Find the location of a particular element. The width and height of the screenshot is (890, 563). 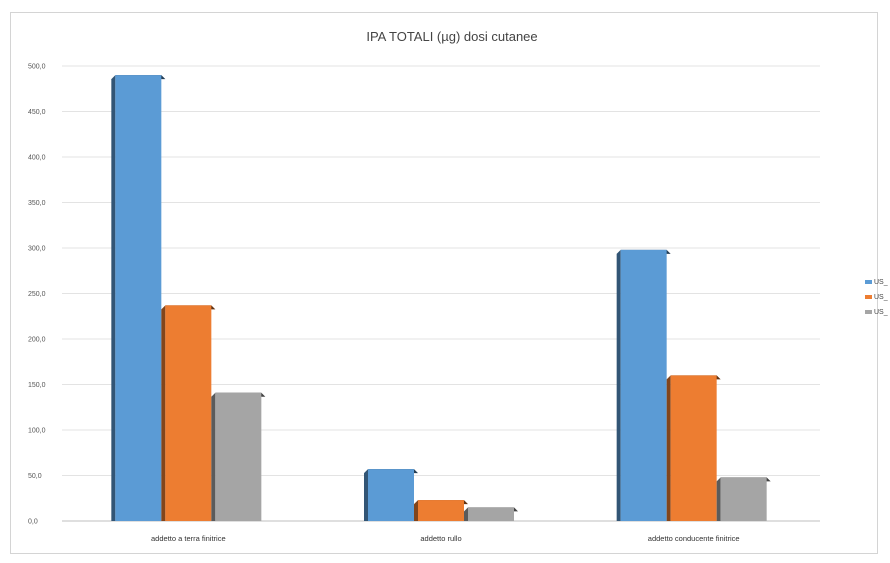

x-category-label: addetto a terra finitrice is located at coordinates (188, 538).